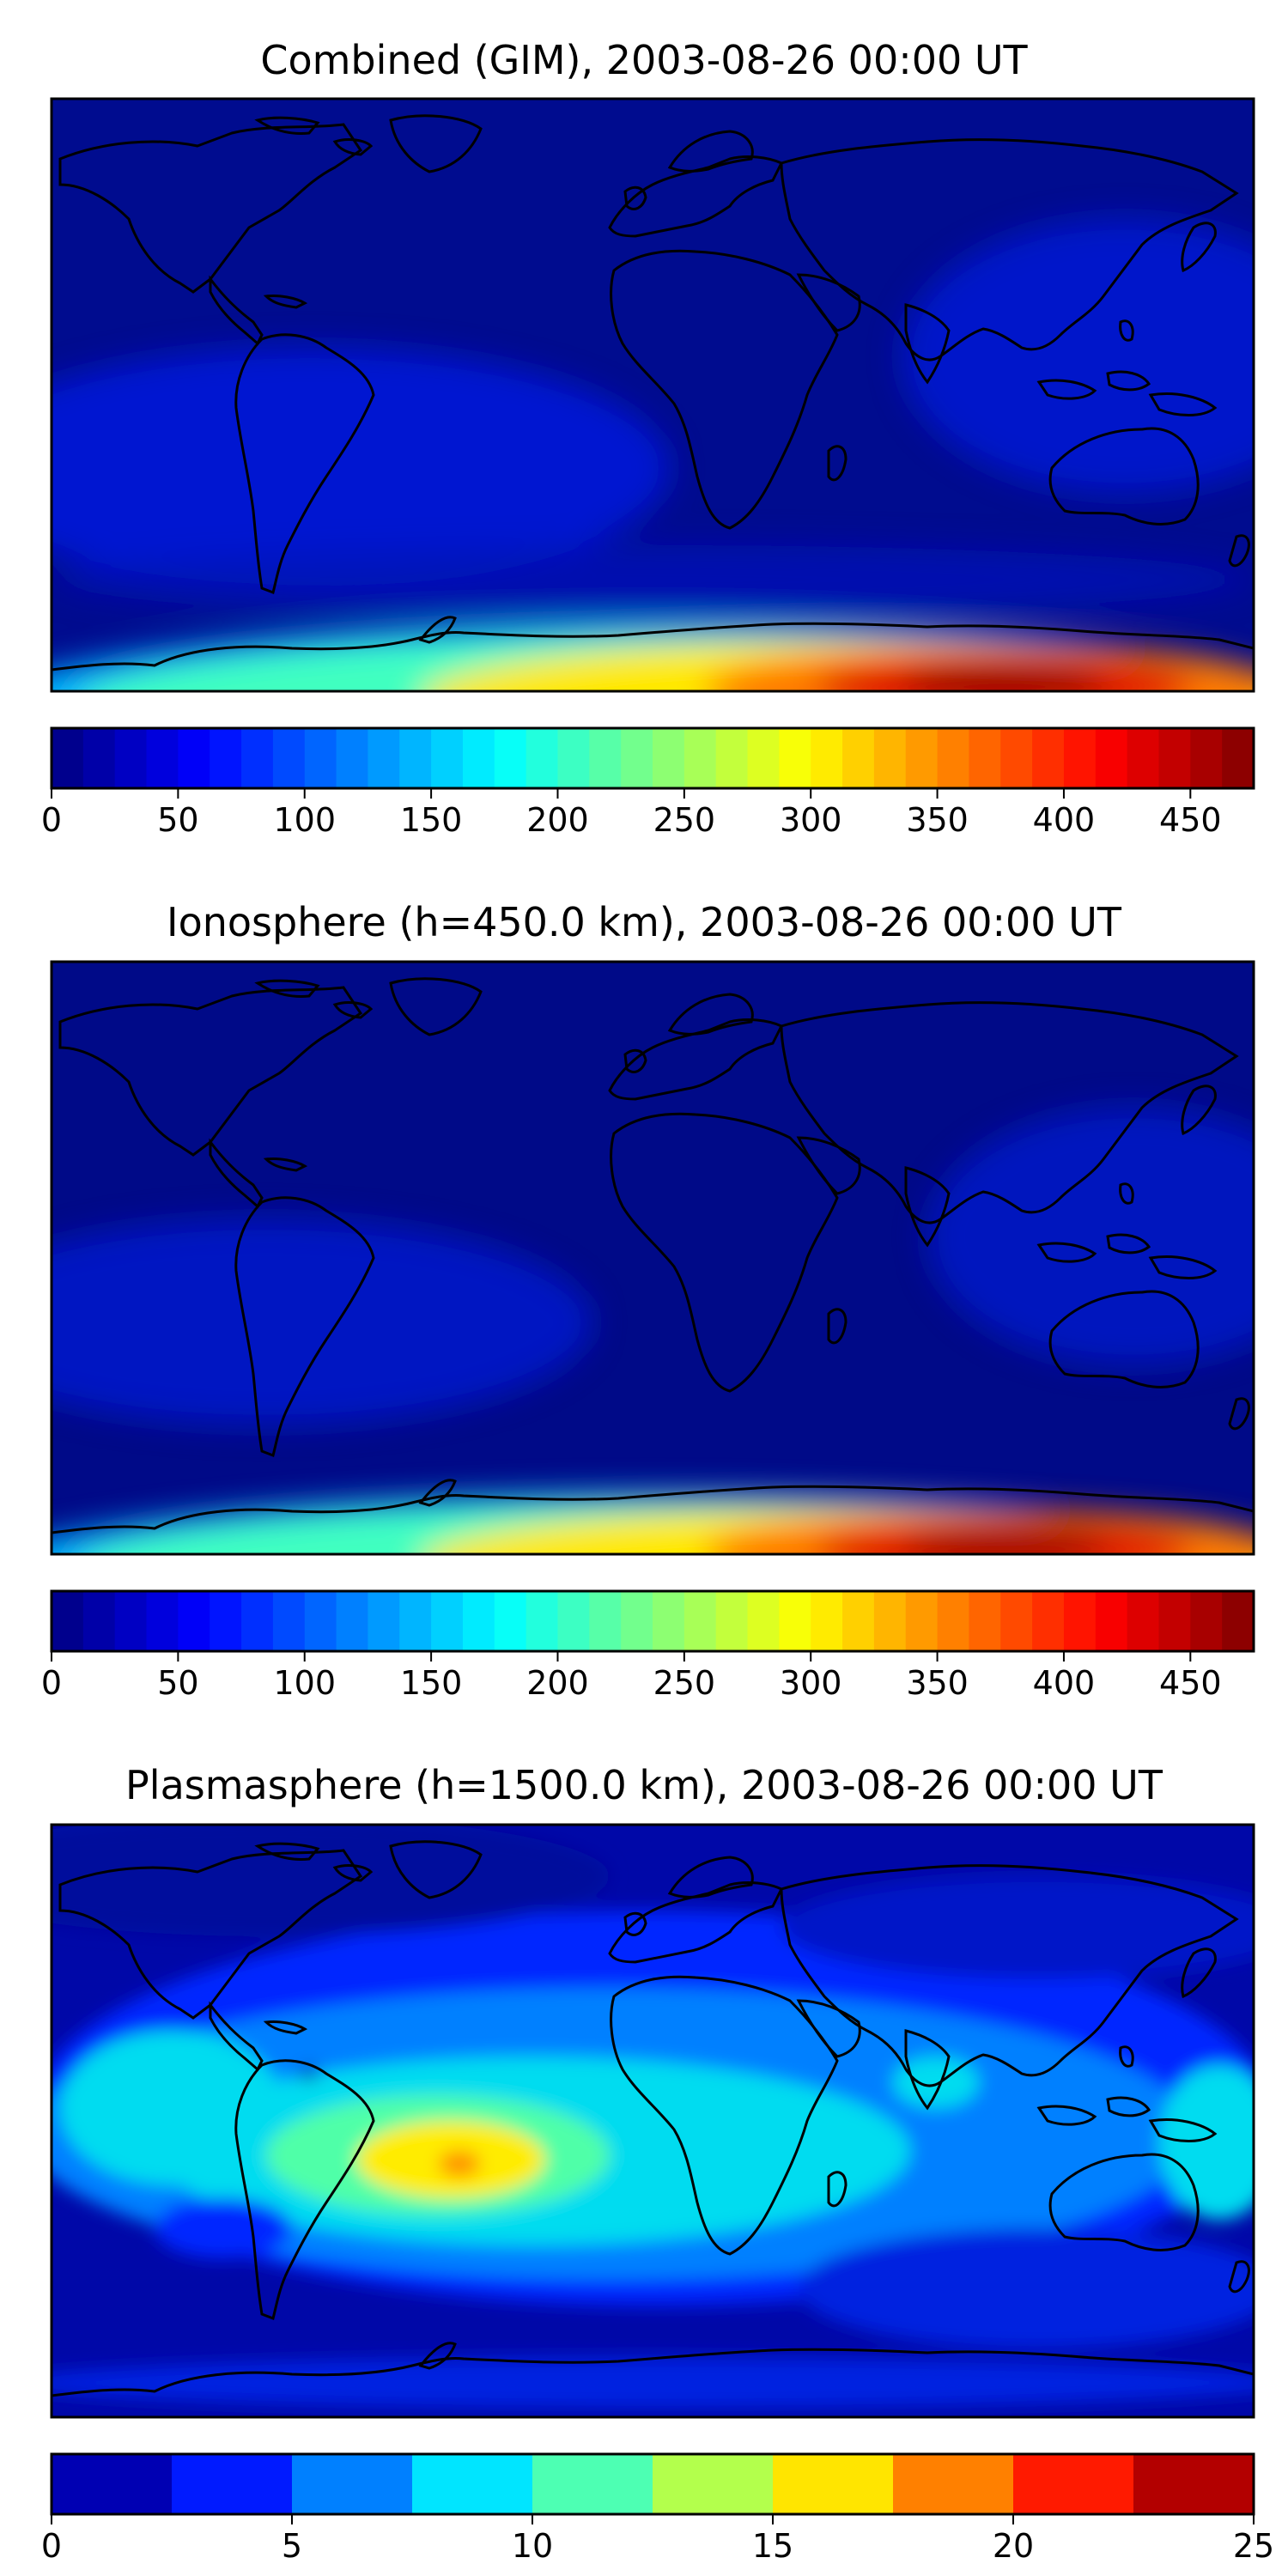 Image resolution: width=1288 pixels, height=2576 pixels. I want to click on colorbar-tick-label: 15, so click(772, 2546).